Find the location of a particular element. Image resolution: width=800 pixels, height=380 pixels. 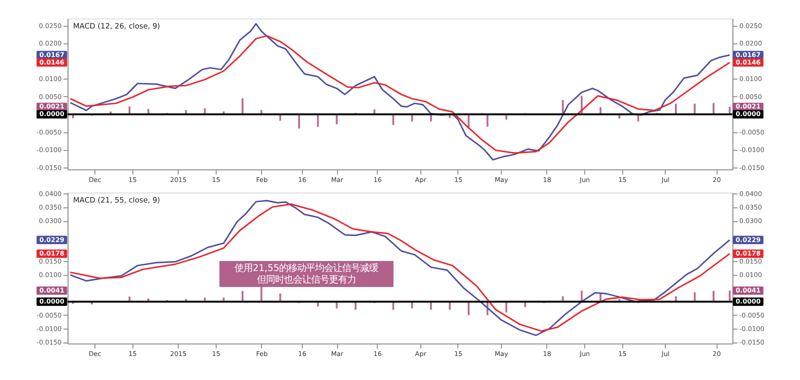

annotation: 使用21,55的移动平均会让信号减缓但同时也会让信号更有力 is located at coordinates (306, 274).